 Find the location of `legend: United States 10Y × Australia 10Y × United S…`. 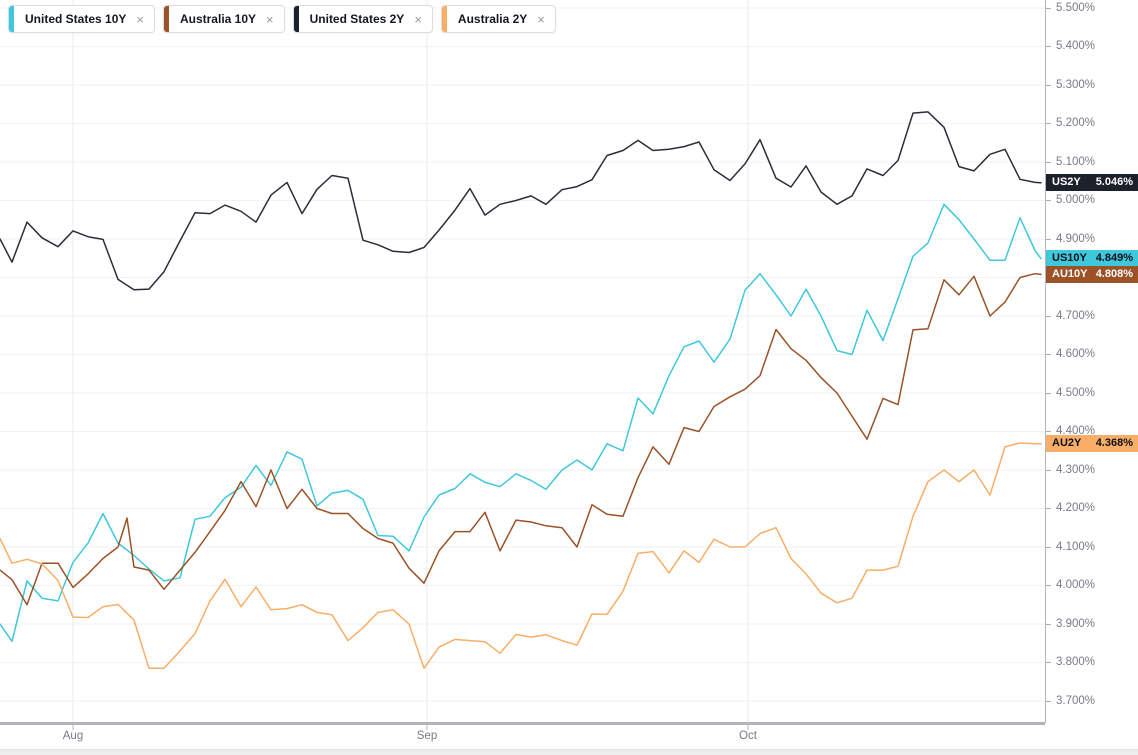

legend: United States 10Y × Australia 10Y × United S… is located at coordinates (282, 19).